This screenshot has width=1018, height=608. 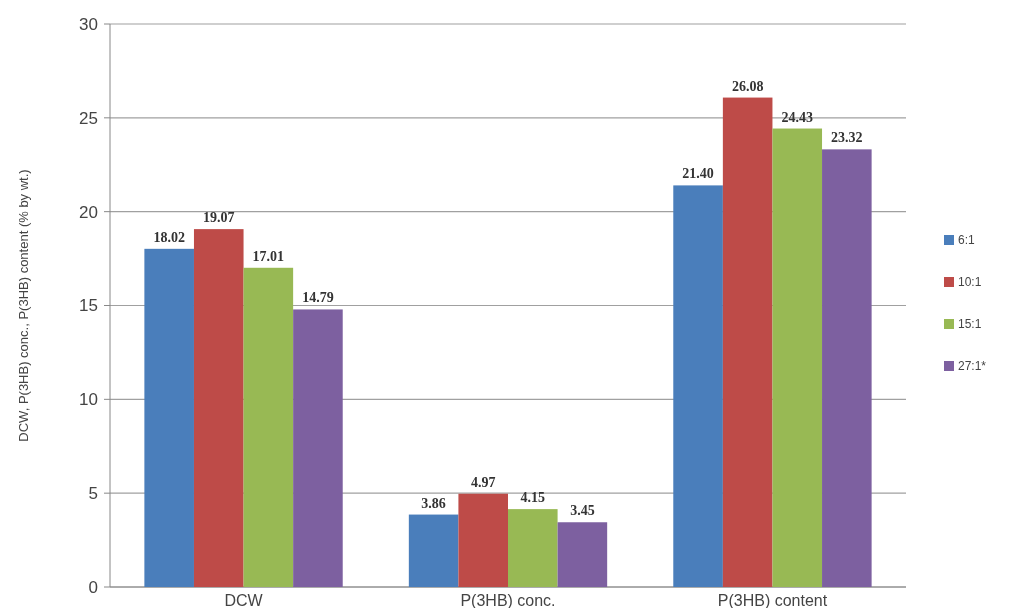 I want to click on x-tick-label: DCW, so click(x=244, y=600).